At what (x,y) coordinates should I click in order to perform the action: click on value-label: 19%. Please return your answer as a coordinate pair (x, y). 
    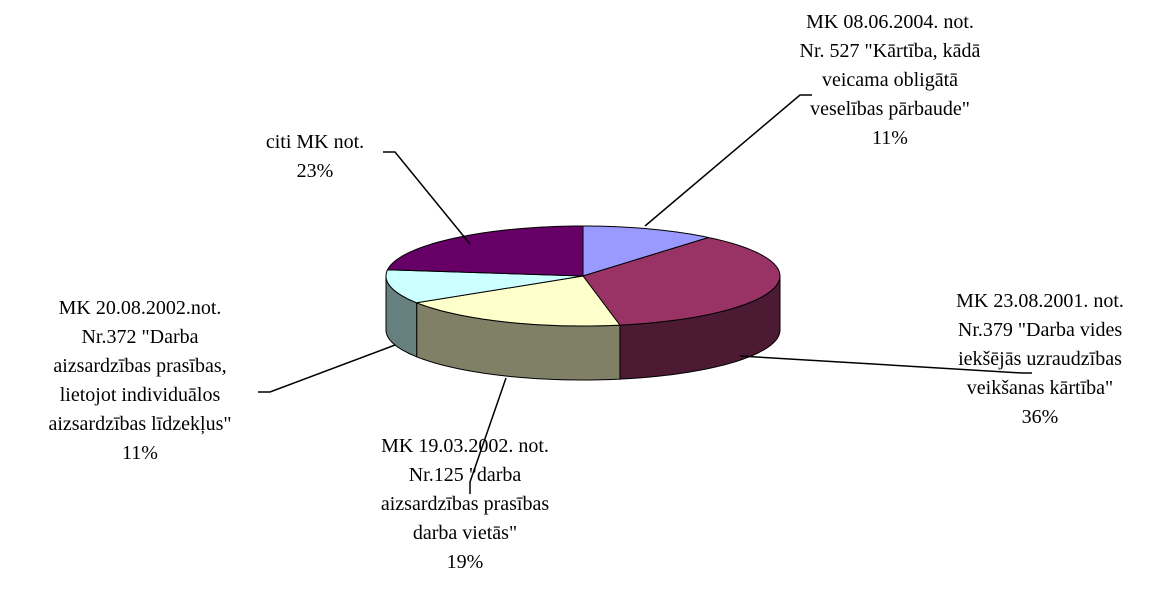
    Looking at the image, I should click on (465, 562).